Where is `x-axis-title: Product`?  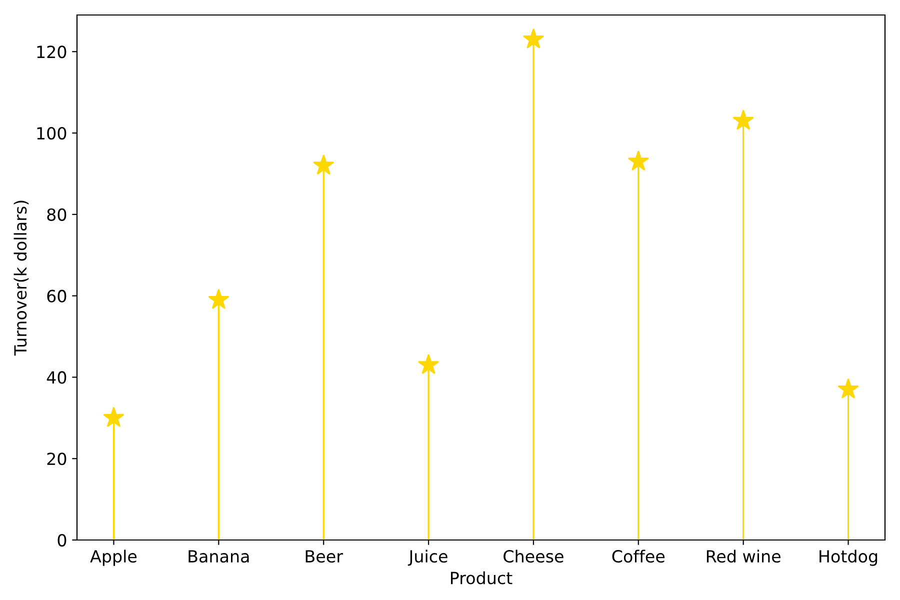 x-axis-title: Product is located at coordinates (481, 577).